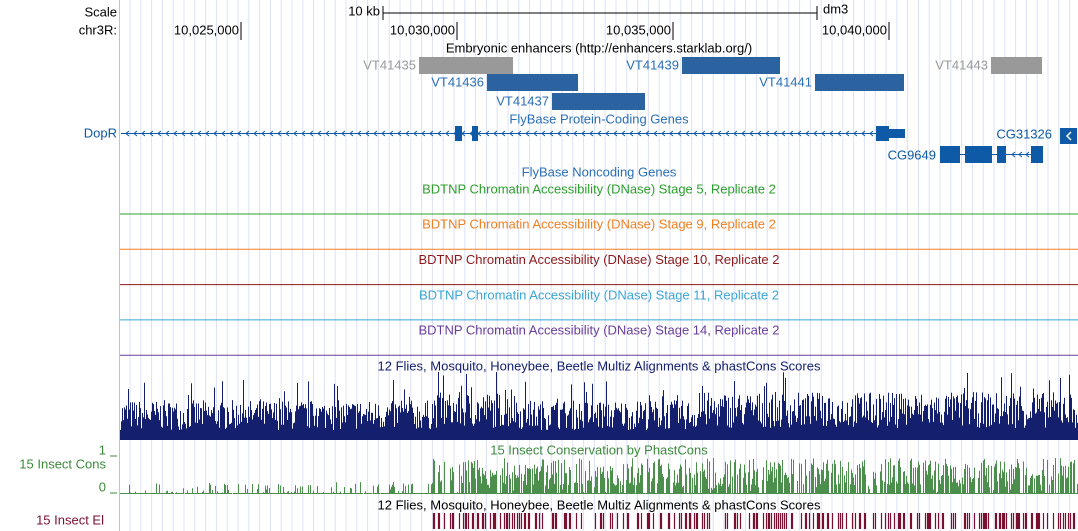 This screenshot has height=531, width=1078. I want to click on axis-label: 0, so click(102, 486).